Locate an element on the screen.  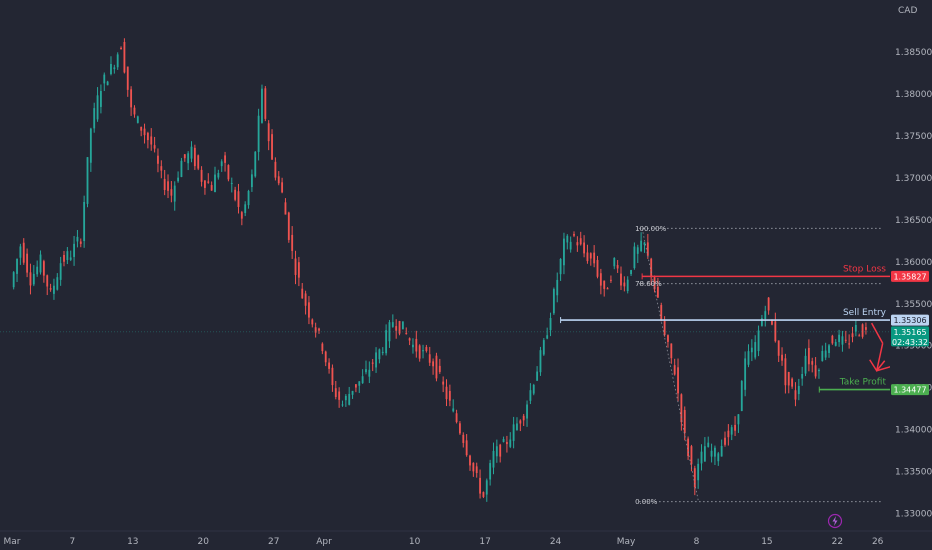
lightning-icon is located at coordinates (835, 521).